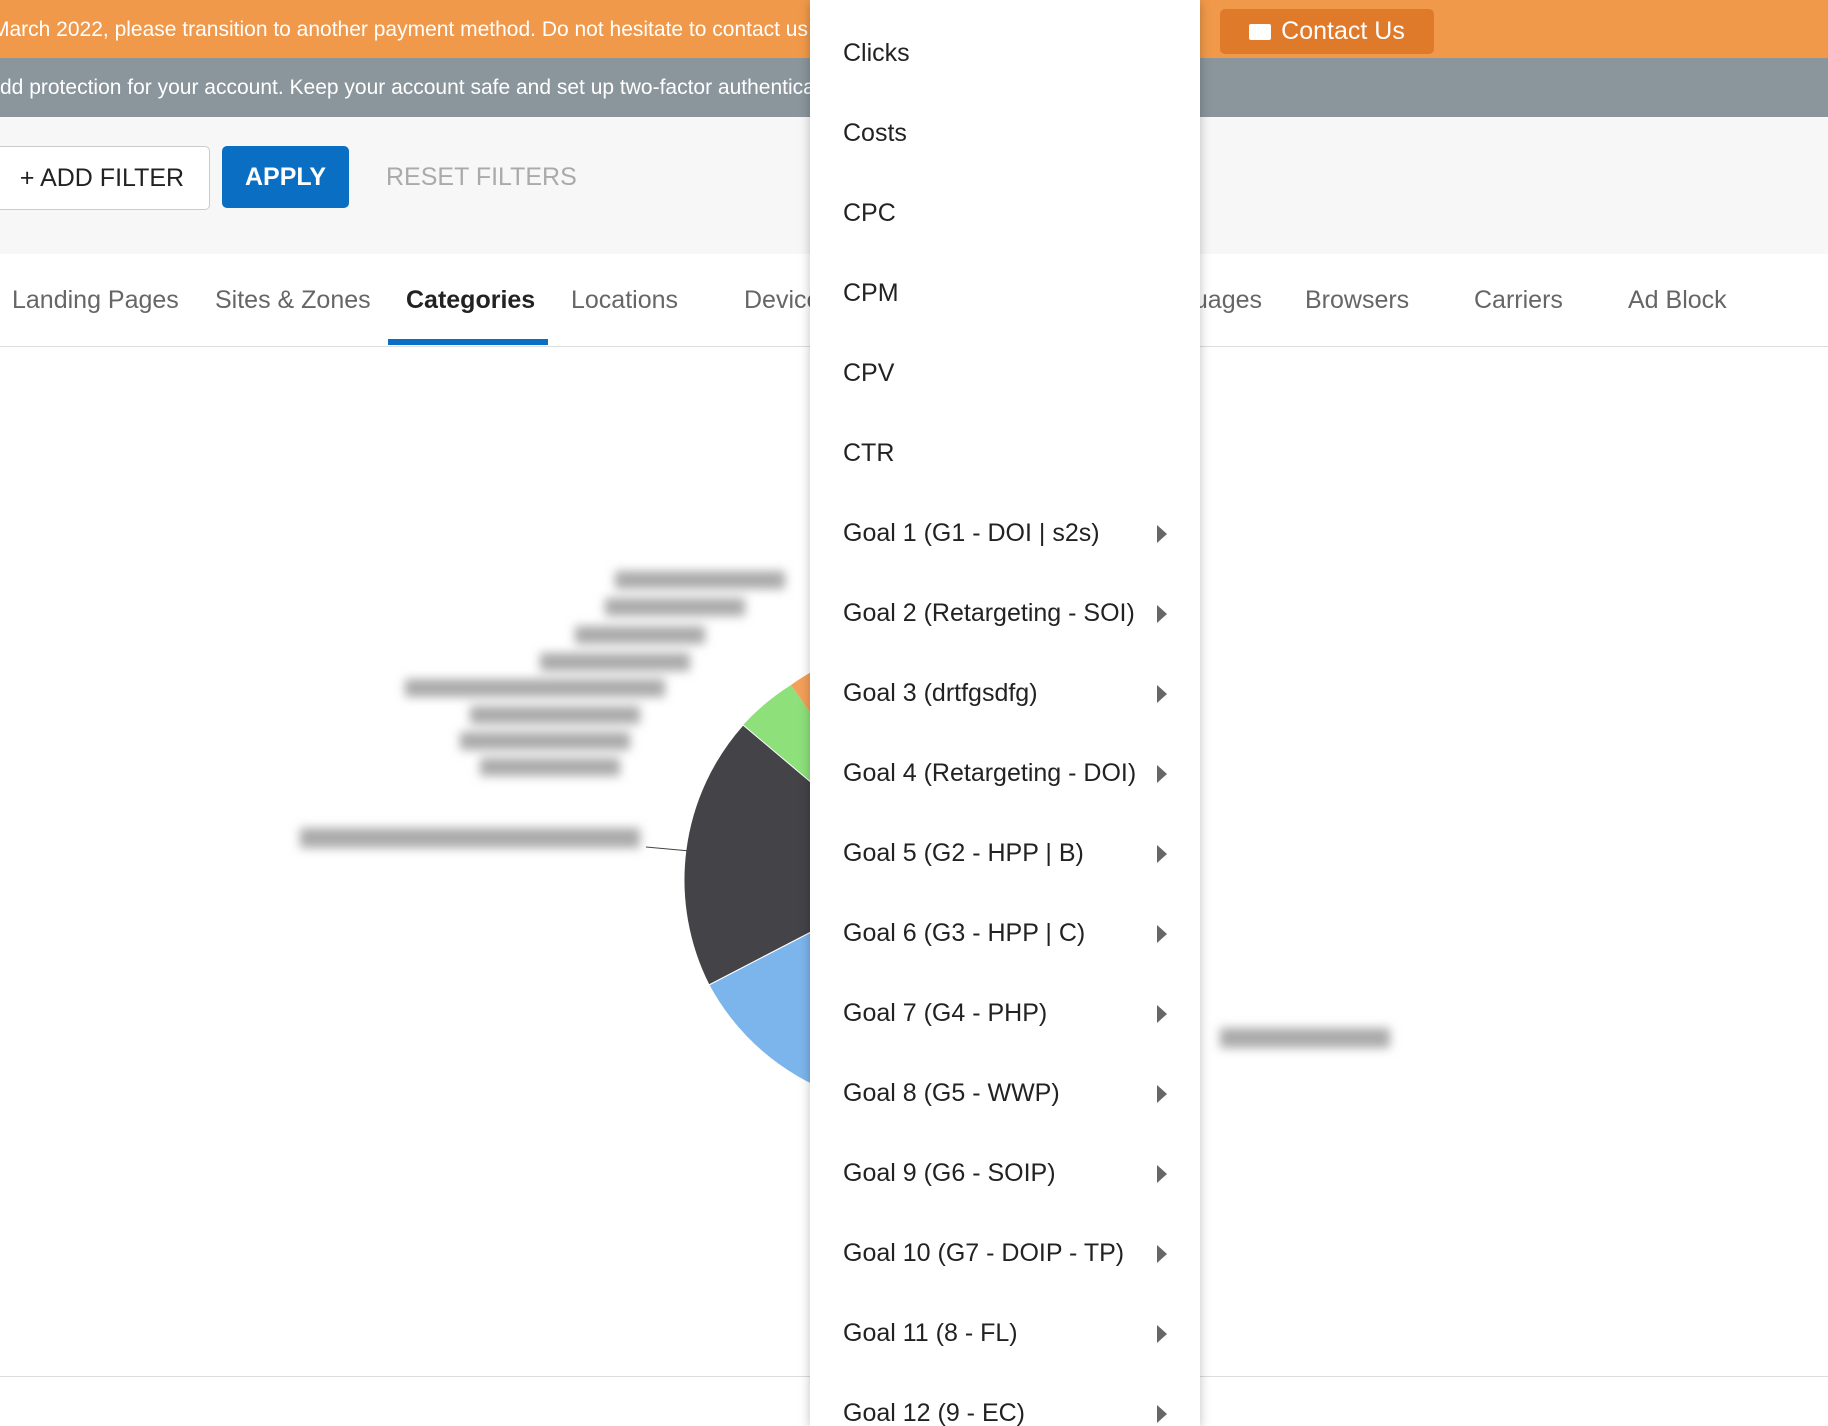 This screenshot has height=1426, width=1828. I want to click on tab: Carriers, so click(1518, 300).